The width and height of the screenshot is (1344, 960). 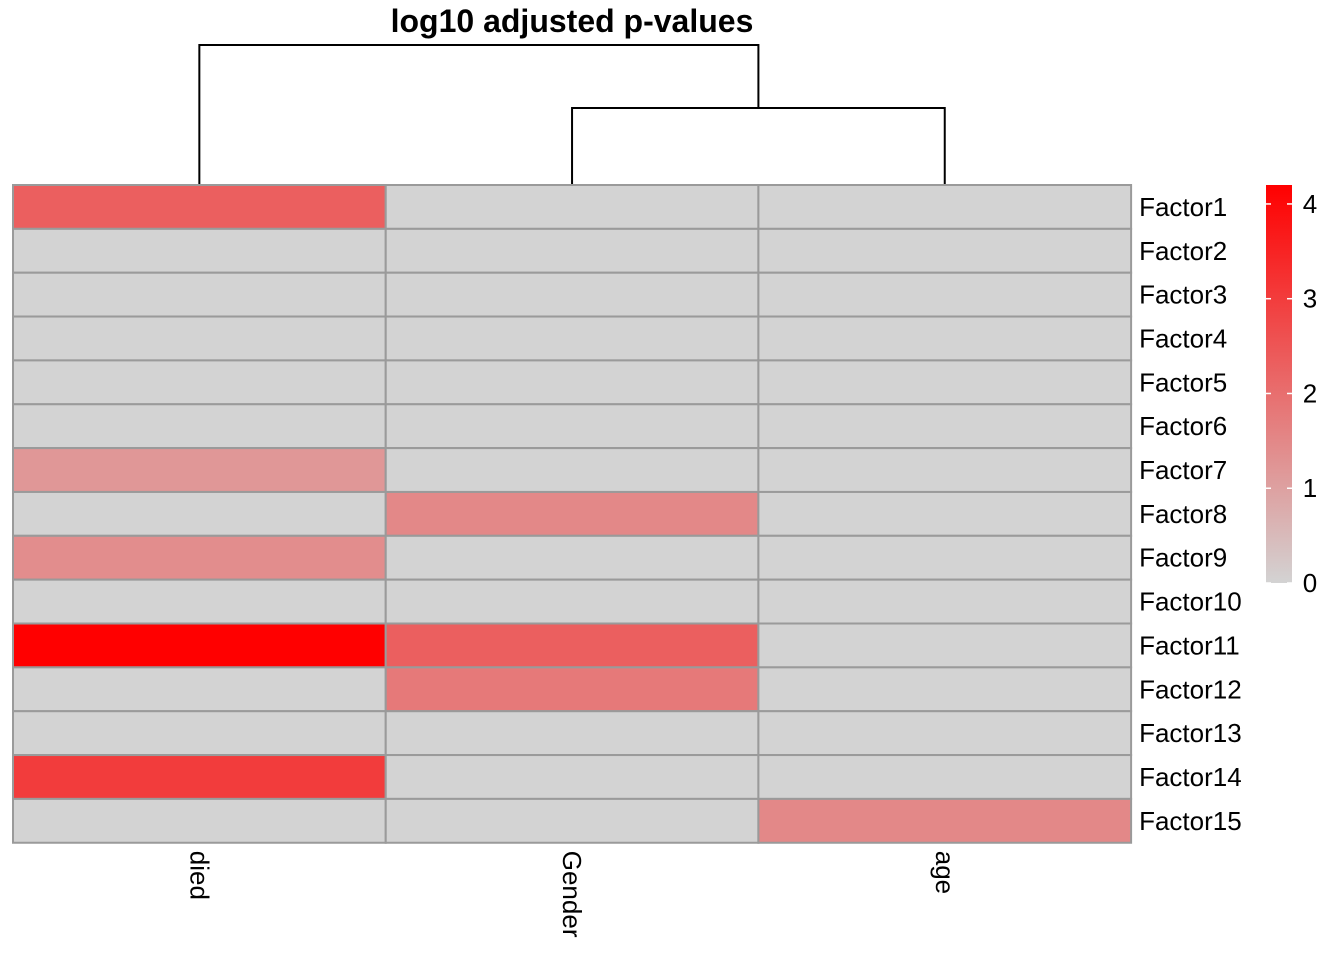 I want to click on heatmap-cell-factor5-gender, so click(x=572, y=382).